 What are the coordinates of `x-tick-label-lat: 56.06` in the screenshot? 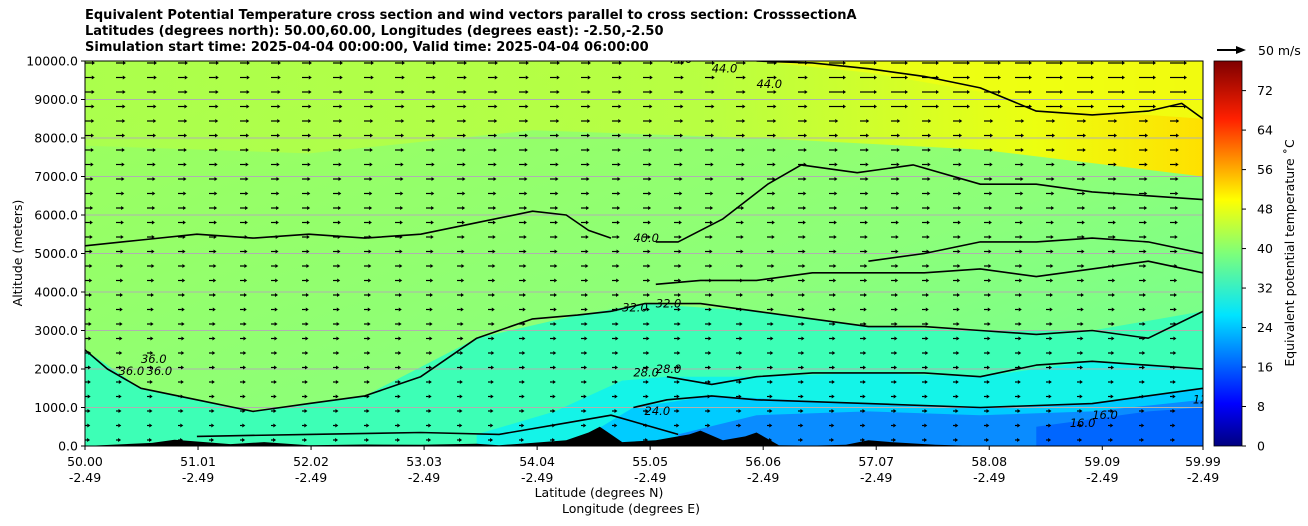 It's located at (763, 461).